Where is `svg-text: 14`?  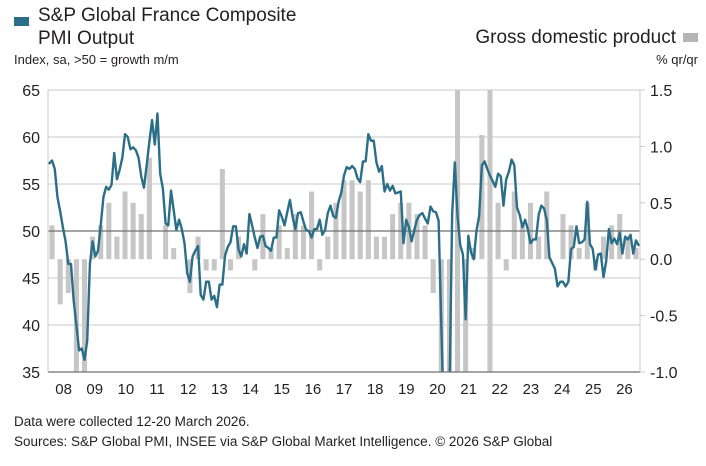 svg-text: 14 is located at coordinates (250, 389).